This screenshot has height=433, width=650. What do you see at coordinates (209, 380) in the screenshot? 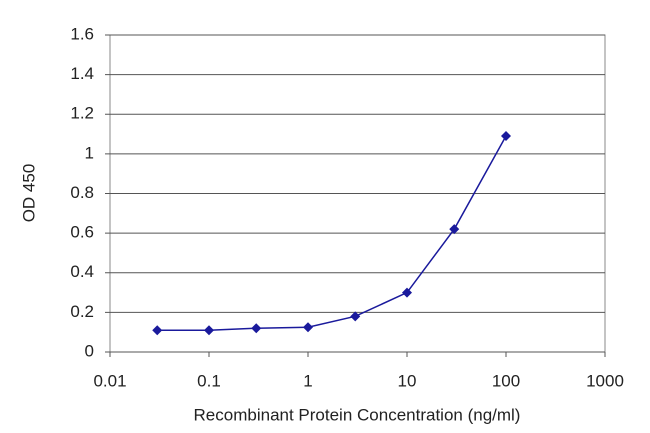
I see `x-tick-label: 0.1` at bounding box center [209, 380].